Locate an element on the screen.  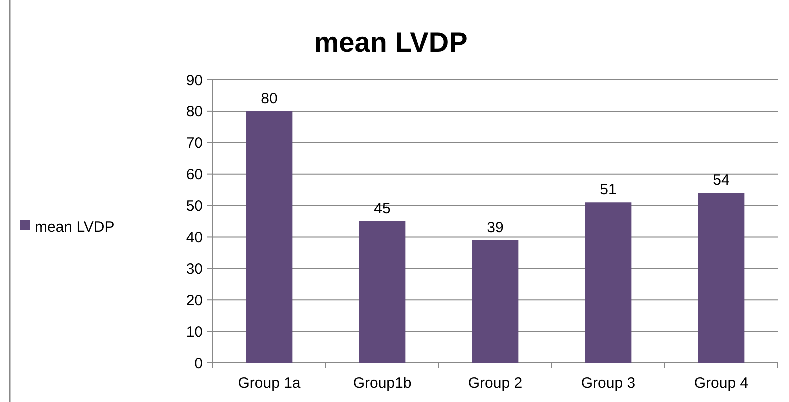
y-tick-label: 40 is located at coordinates (194, 237).